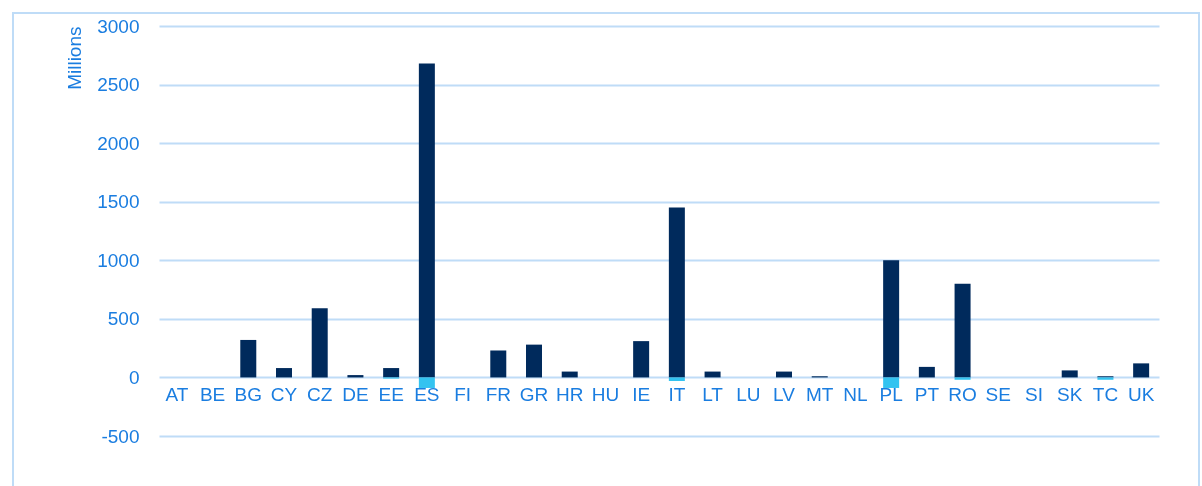  Describe the element at coordinates (463, 394) in the screenshot. I see `x-tick-label: FI` at that location.